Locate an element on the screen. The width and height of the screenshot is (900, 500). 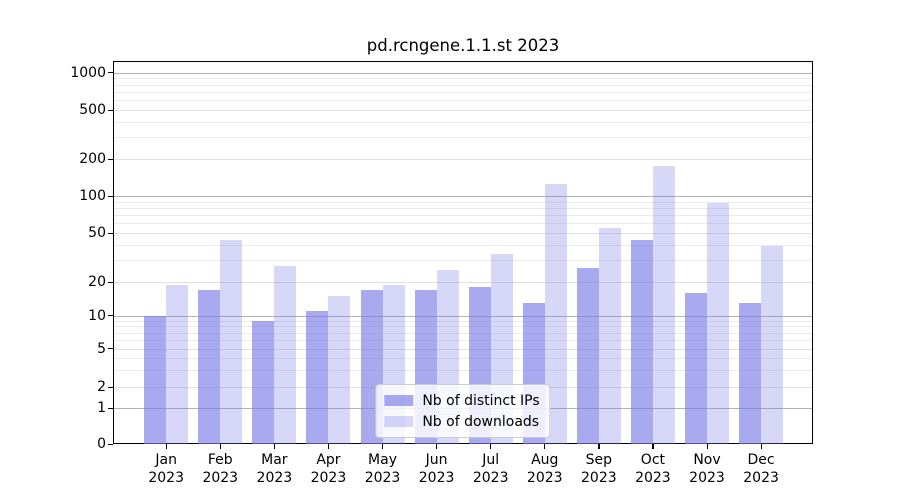
y-tick-label: 50 is located at coordinates (97, 233).